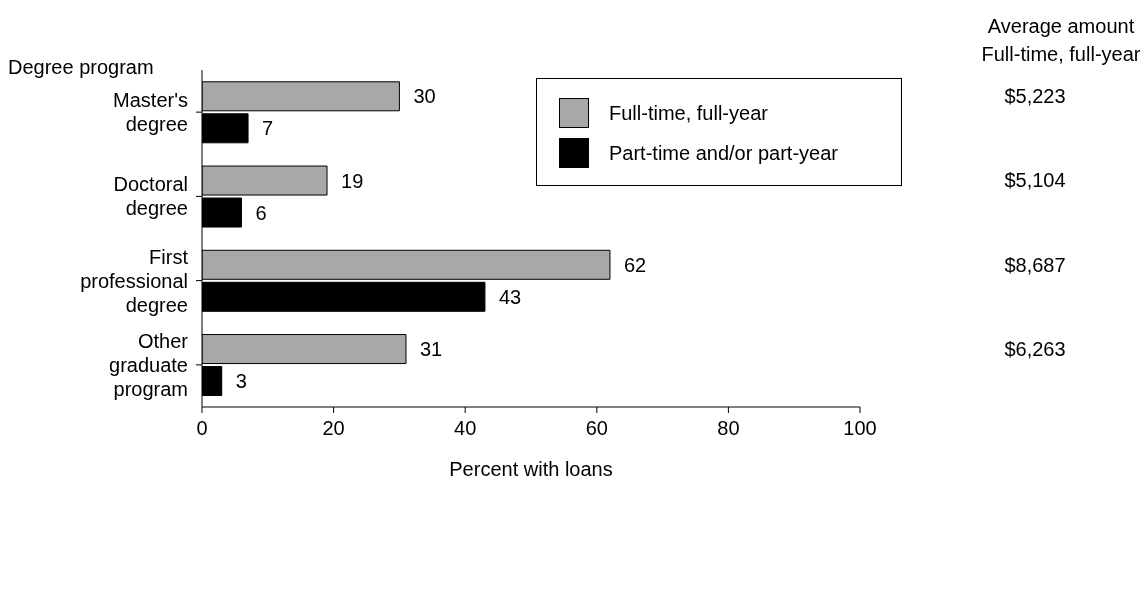 This screenshot has width=1146, height=596. Describe the element at coordinates (81, 67) in the screenshot. I see `y-axis-title: Degree program` at that location.